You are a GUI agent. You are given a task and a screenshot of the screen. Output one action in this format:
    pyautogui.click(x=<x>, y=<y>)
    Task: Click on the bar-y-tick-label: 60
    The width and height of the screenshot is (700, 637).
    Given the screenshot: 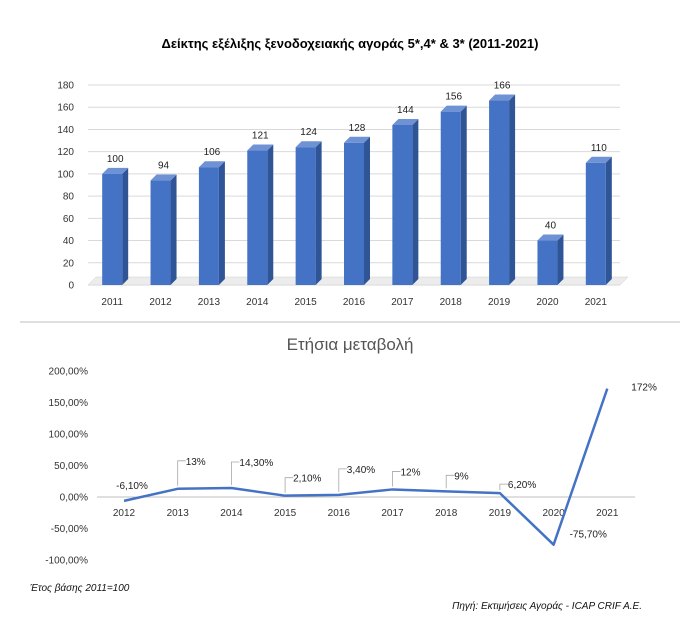 What is the action you would take?
    pyautogui.click(x=69, y=219)
    